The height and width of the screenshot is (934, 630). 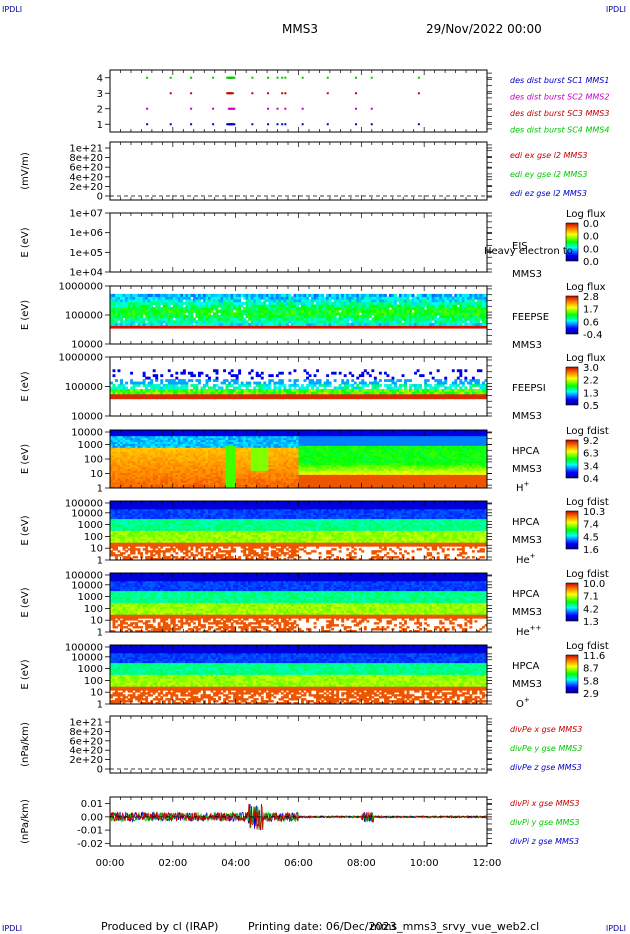 What do you see at coordinates (587, 646) in the screenshot?
I see `hpca_o-cbar-title: Log fdist` at bounding box center [587, 646].